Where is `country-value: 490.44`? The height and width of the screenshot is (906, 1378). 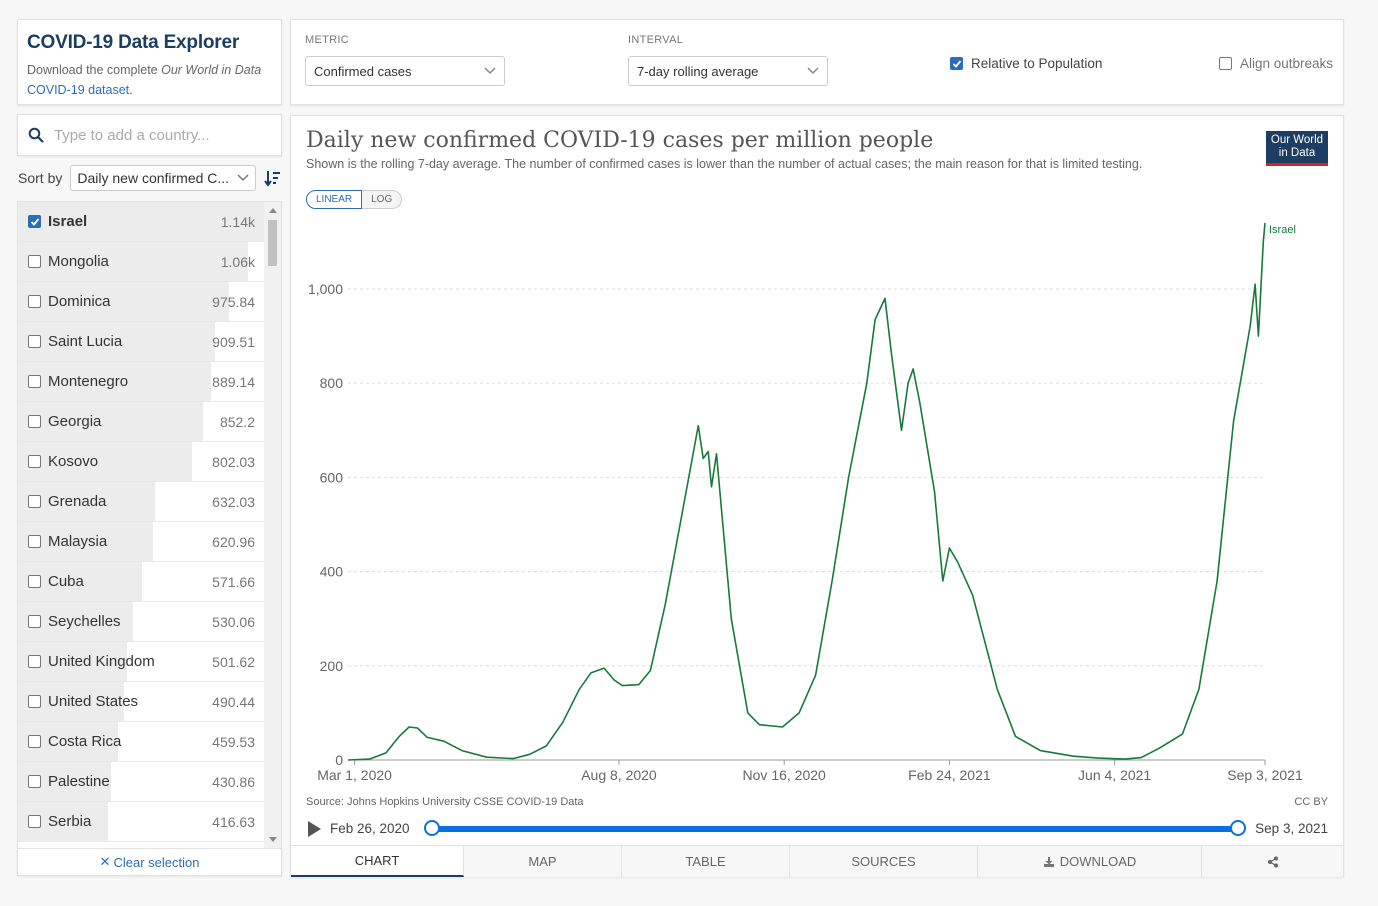
country-value: 490.44 is located at coordinates (233, 701).